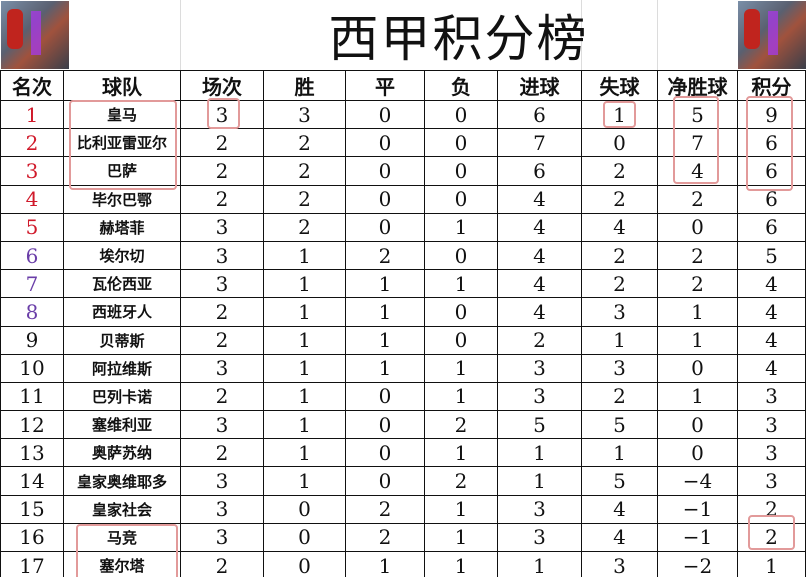 This screenshot has width=811, height=577. I want to click on cell-team: 奥萨苏纳, so click(122, 453).